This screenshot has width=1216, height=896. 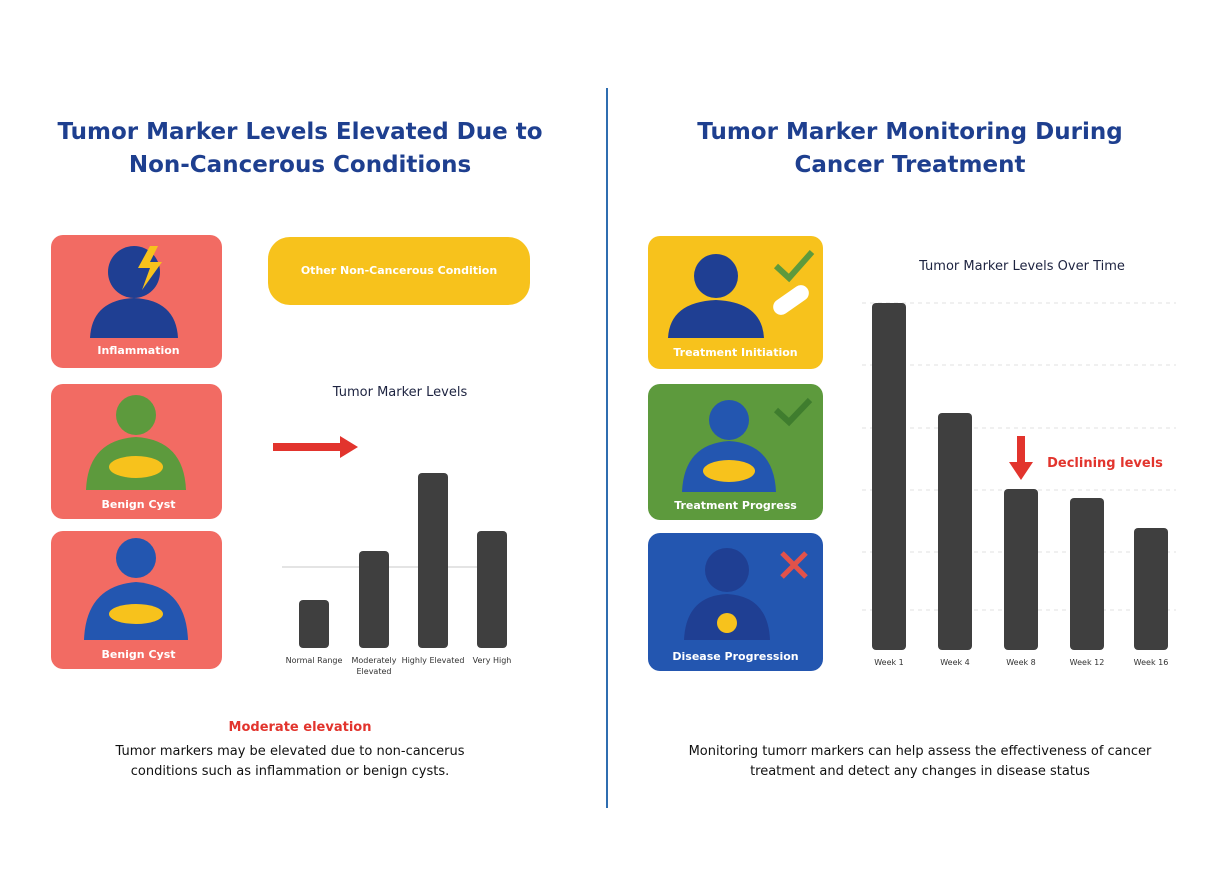 What do you see at coordinates (400, 392) in the screenshot?
I see `chart-title: Tumor Marker Levels` at bounding box center [400, 392].